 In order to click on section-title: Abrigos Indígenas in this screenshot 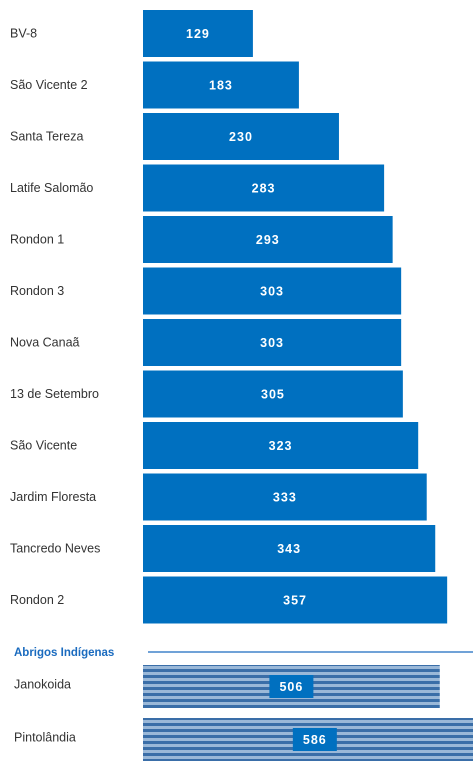, I will do `click(64, 653)`.